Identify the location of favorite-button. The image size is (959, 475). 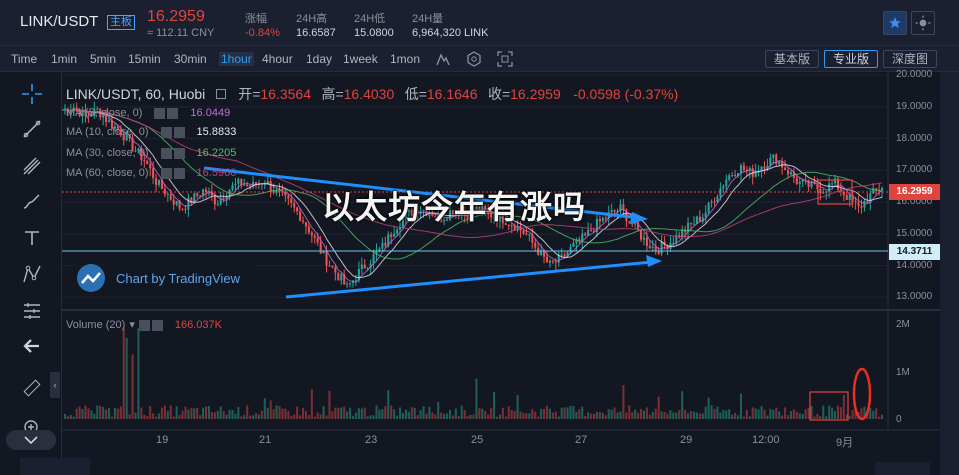
(895, 23).